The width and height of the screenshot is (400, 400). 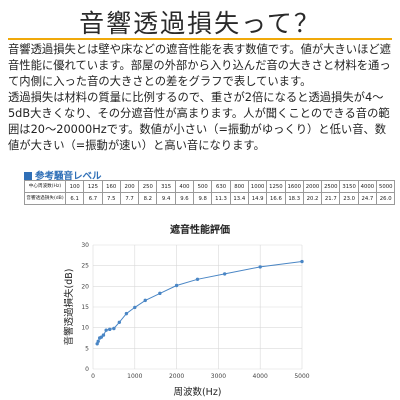 I want to click on table-cell: 20.2, so click(x=312, y=198).